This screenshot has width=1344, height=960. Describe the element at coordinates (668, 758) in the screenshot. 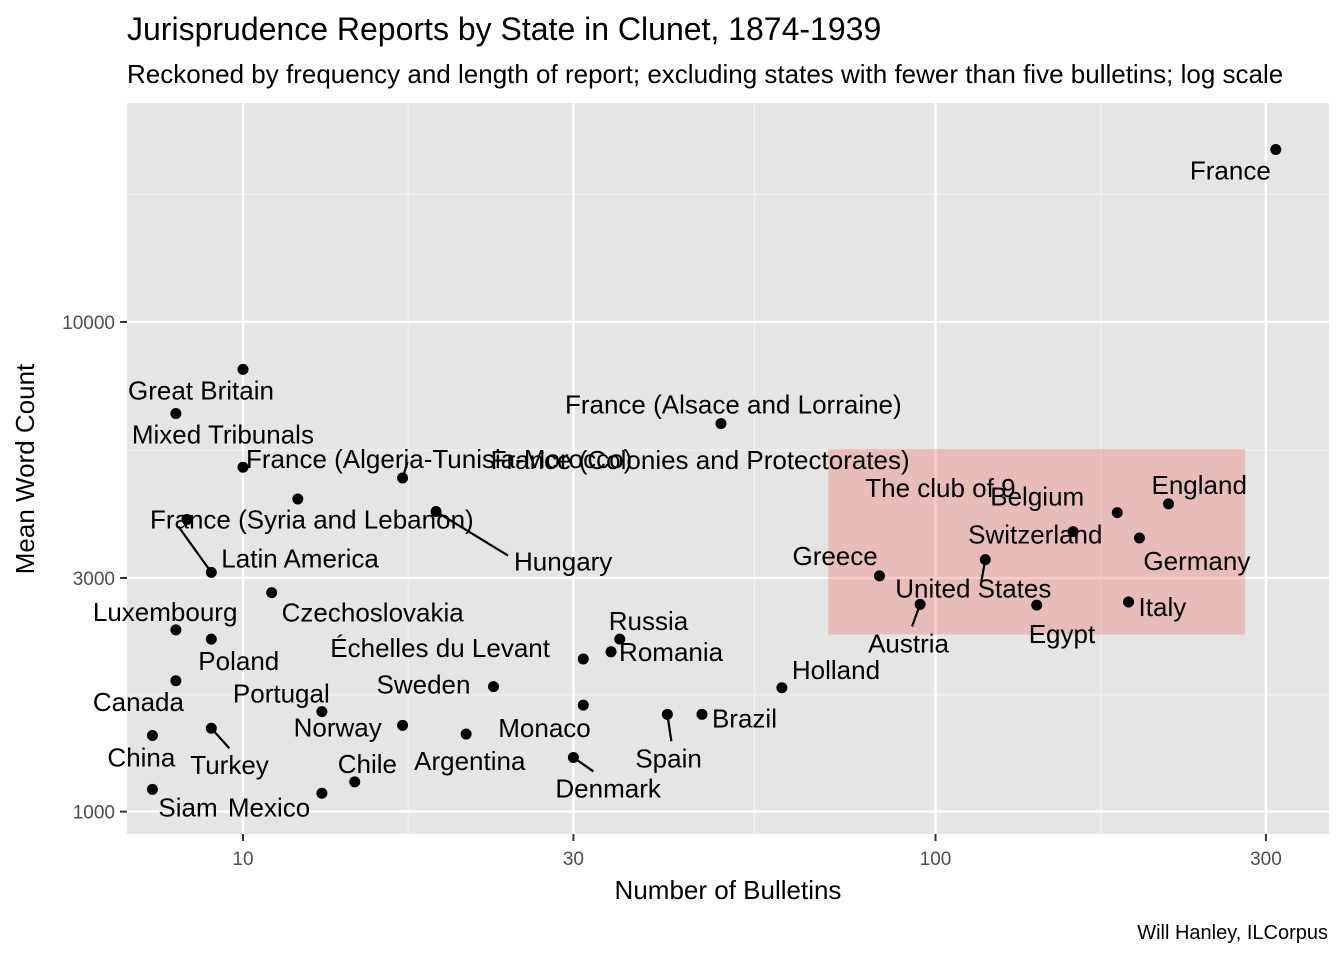

I see `point-label: Spain` at that location.